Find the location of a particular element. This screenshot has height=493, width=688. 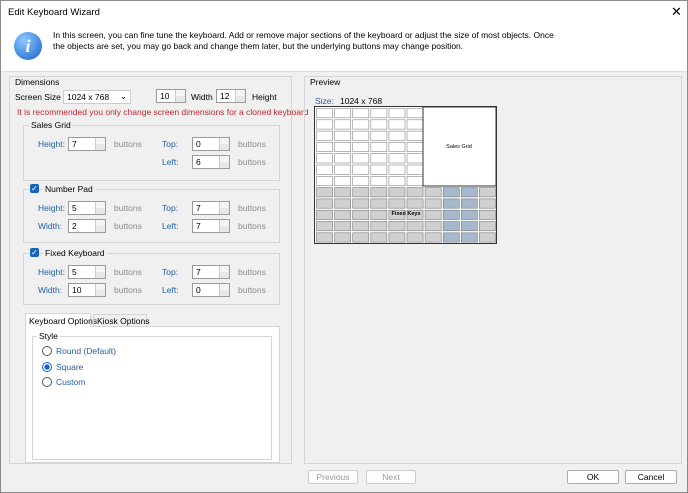

value: 12 is located at coordinates (225, 96).